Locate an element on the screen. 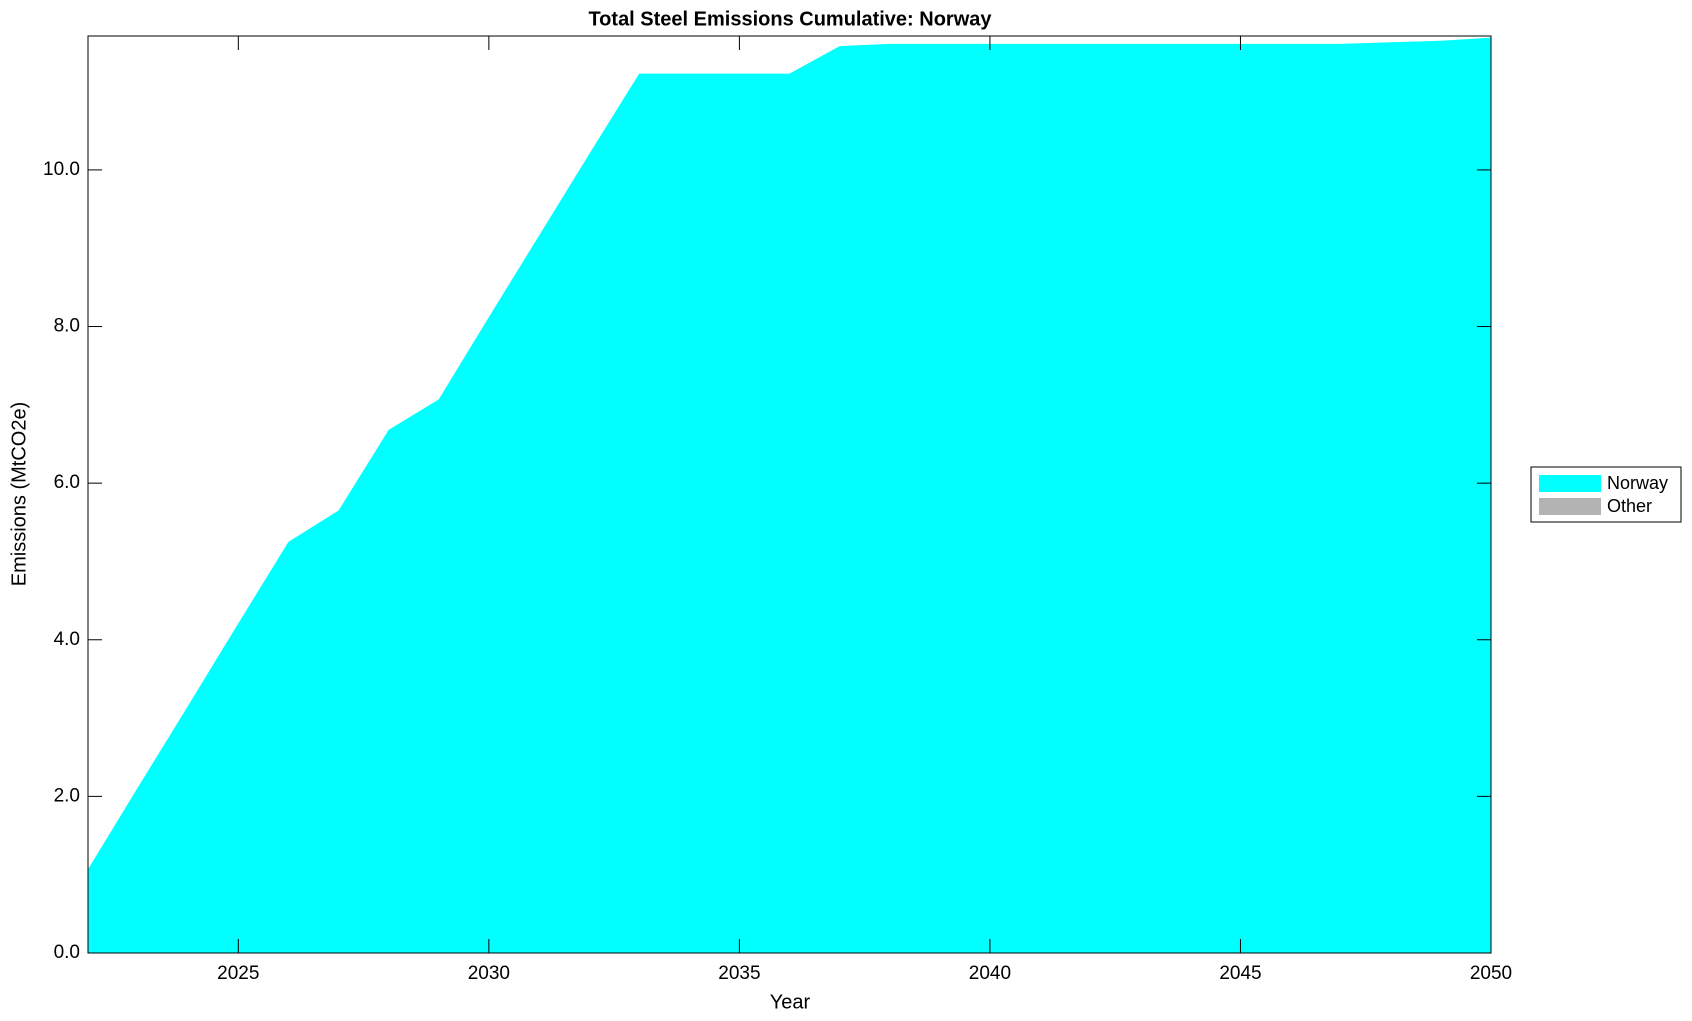 Image resolution: width=1692 pixels, height=1021 pixels. y-tick-label: 6.0 is located at coordinates (67, 482).